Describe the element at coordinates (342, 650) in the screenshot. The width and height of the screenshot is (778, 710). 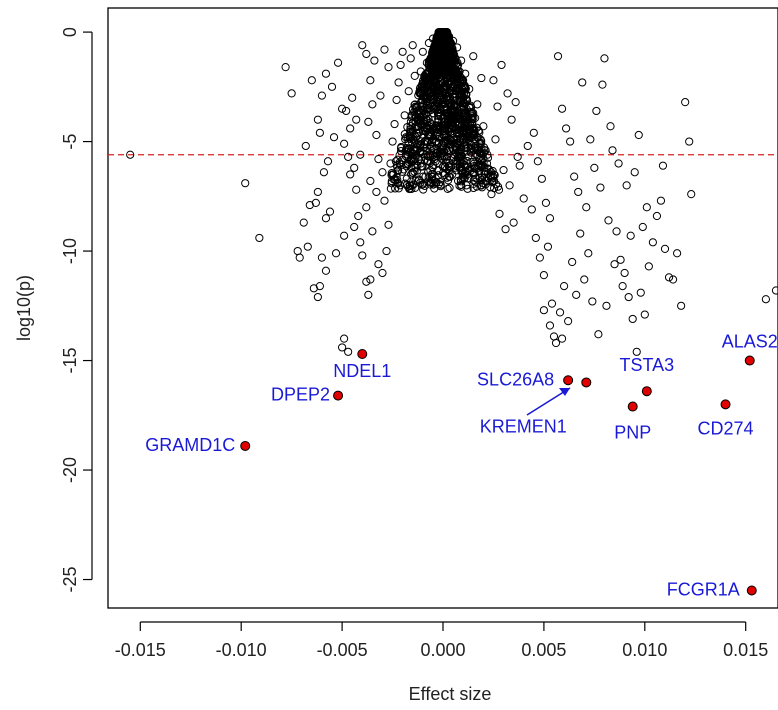
I see `x-tick-label: -0.005` at that location.